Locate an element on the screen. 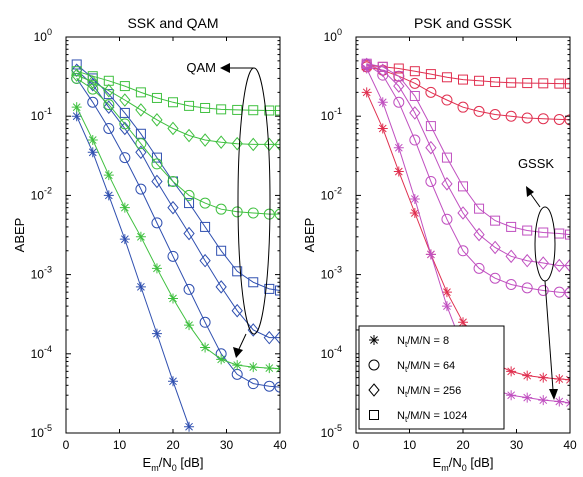  legend-marker-diamond is located at coordinates (374, 390).